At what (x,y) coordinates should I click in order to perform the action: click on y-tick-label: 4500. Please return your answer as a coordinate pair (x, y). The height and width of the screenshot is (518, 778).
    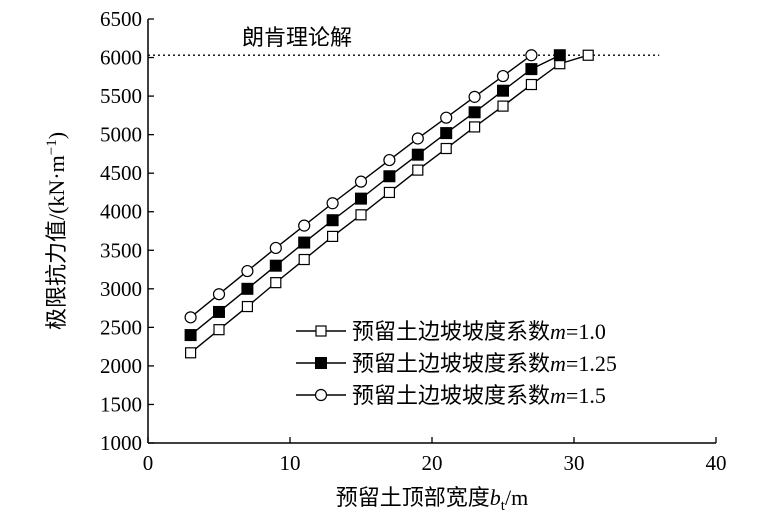
    Looking at the image, I should click on (121, 173).